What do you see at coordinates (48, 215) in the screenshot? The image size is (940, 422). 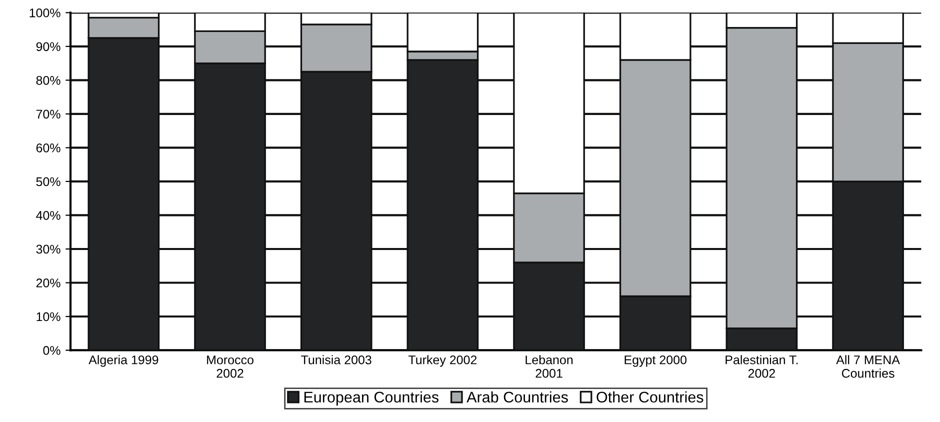 I see `y-tick-label: 40%` at bounding box center [48, 215].